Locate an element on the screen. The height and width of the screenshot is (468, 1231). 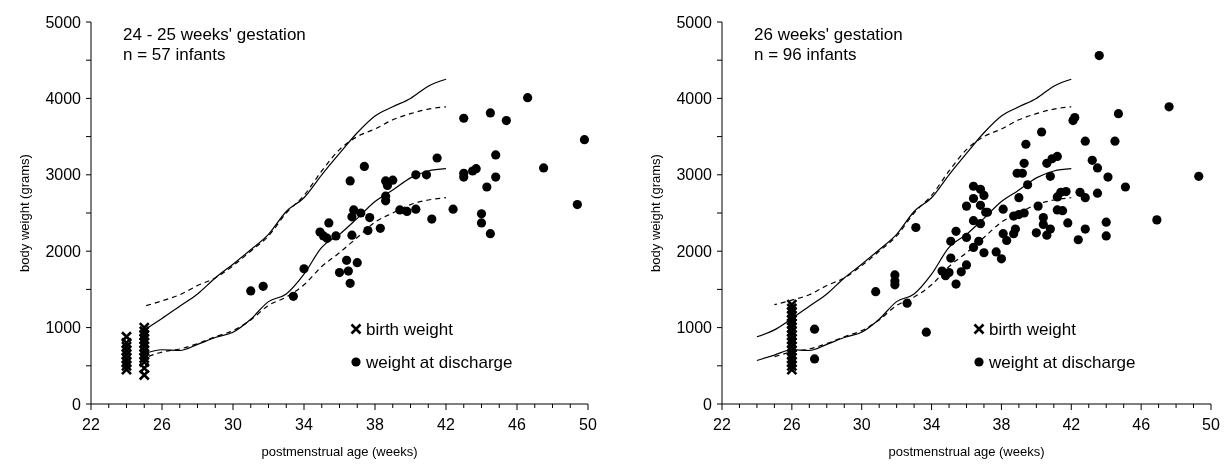
text: n = 96 infants is located at coordinates (805, 54).